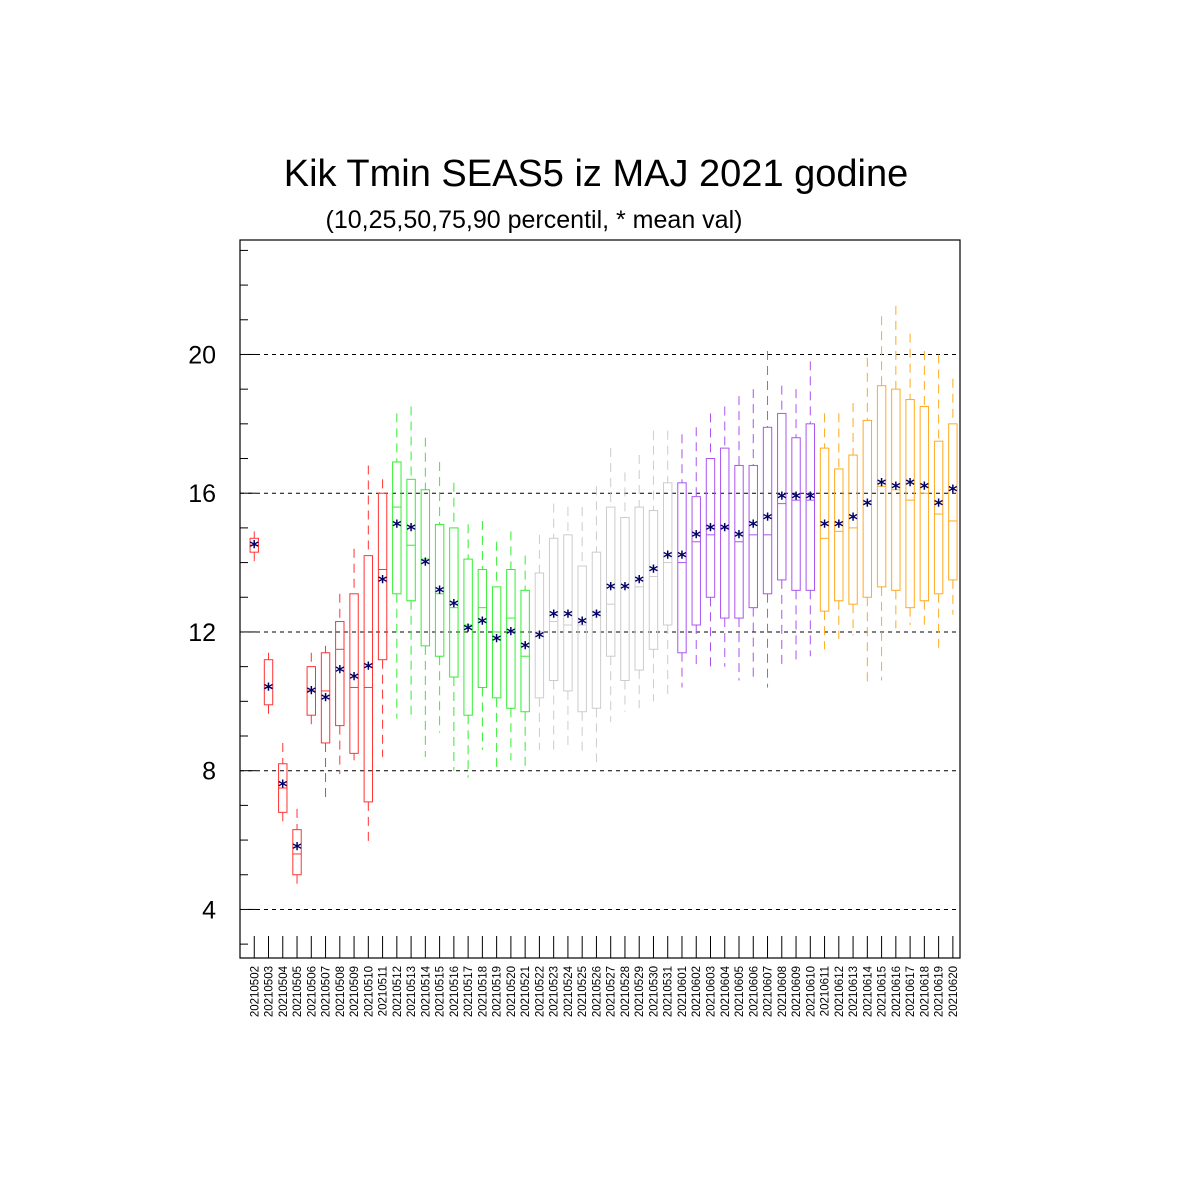 The height and width of the screenshot is (1200, 1200). I want to click on x-tick-label: 20210525, so click(583, 991).